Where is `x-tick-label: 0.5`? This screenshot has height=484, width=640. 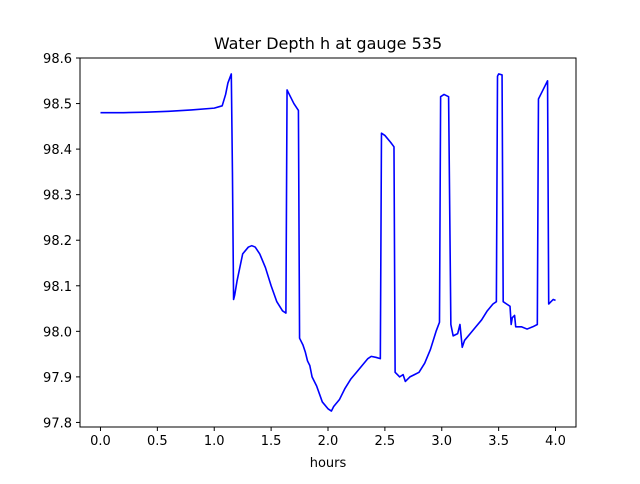 x-tick-label: 0.5 is located at coordinates (157, 441).